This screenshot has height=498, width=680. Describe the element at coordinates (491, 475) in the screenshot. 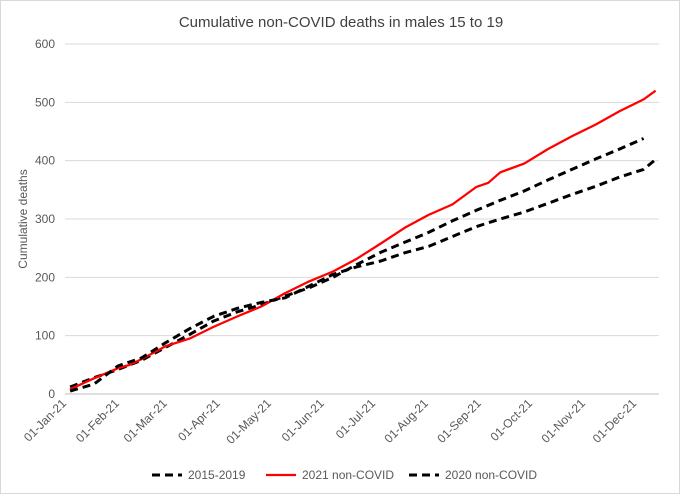

I see `legend-label: 2020 non-COVID` at that location.